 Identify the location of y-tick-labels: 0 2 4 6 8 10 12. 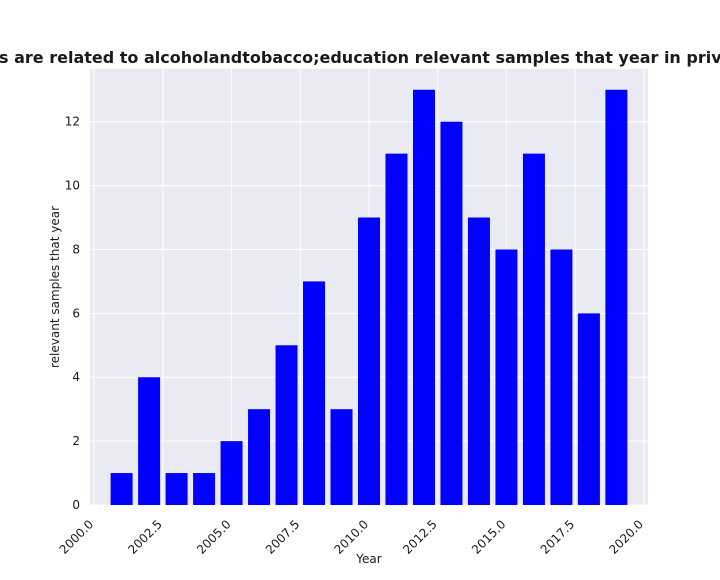
(72, 313).